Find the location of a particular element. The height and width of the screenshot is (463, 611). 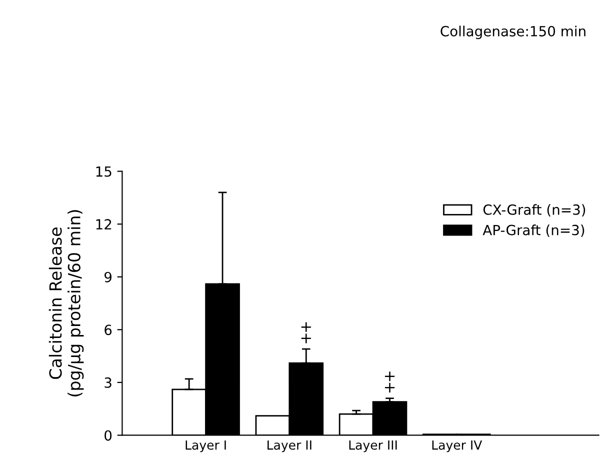

legend-label: CX-Graft (n=3) is located at coordinates (534, 210).